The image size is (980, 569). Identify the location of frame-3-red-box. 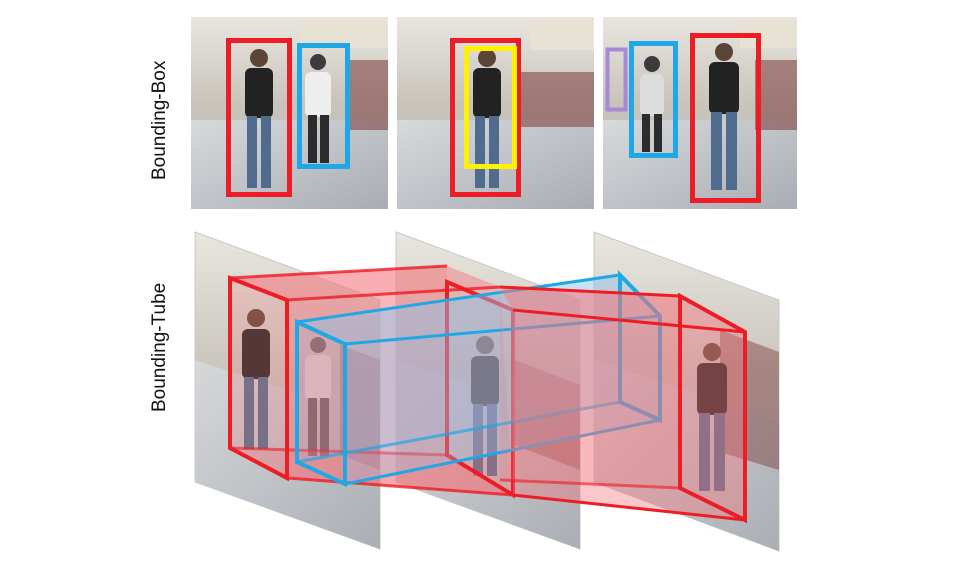
(725, 118).